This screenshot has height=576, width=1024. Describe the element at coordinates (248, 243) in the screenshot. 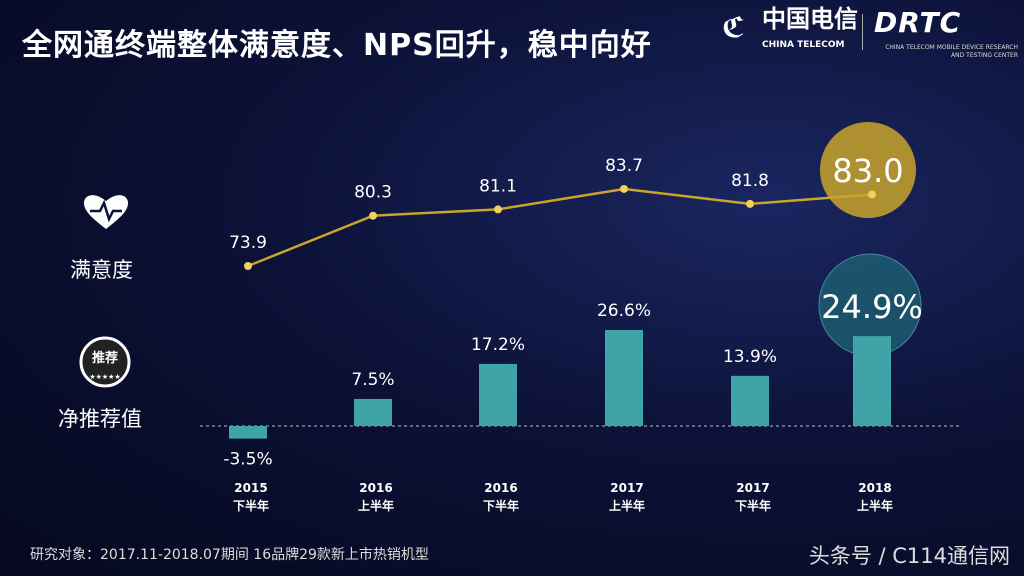

I see `satisfaction-data-label: 73.9` at that location.